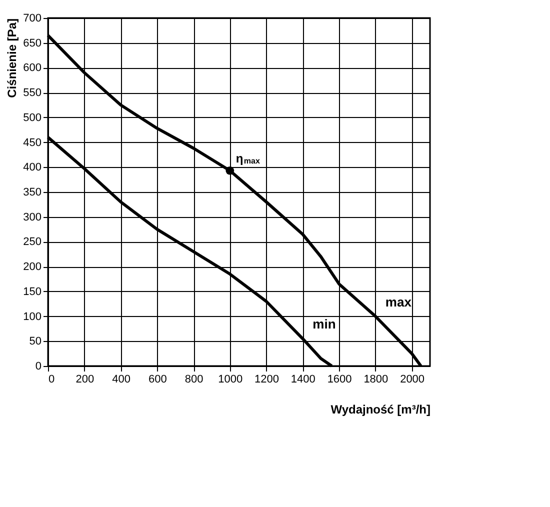  I want to click on y-tick-label: 700, so click(32, 18).